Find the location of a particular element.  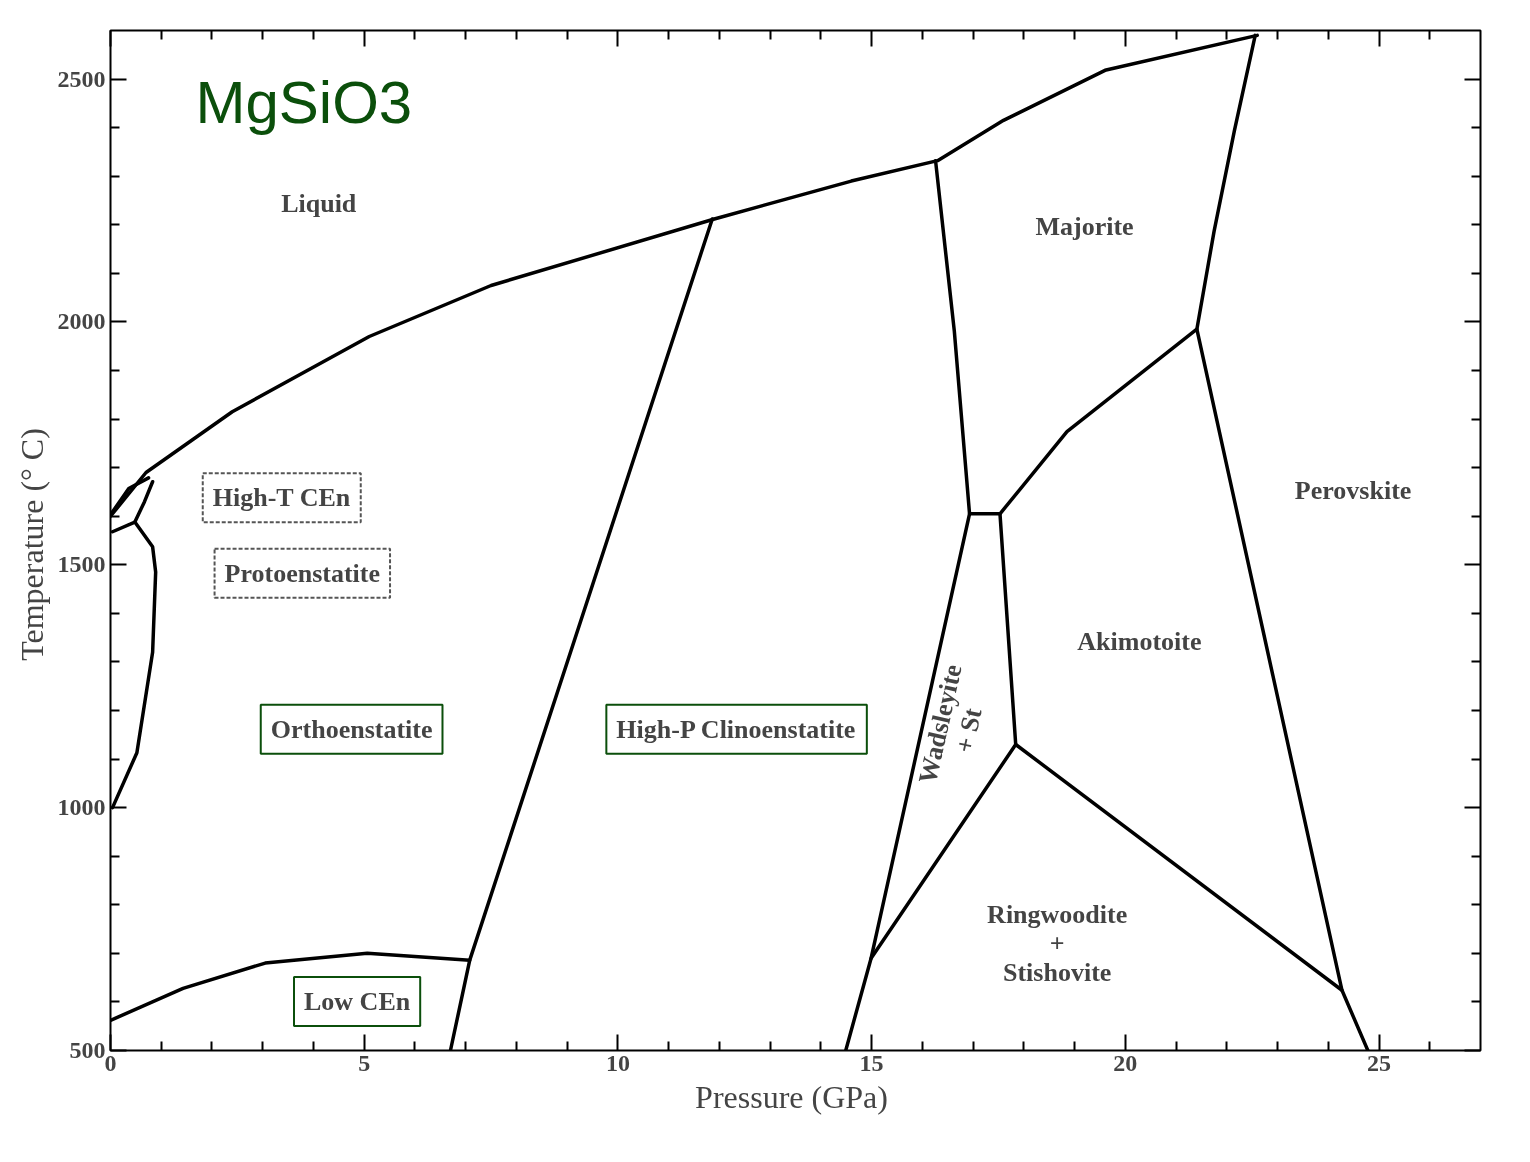

annotation: Wadsleyite + St is located at coordinates (950, 724).